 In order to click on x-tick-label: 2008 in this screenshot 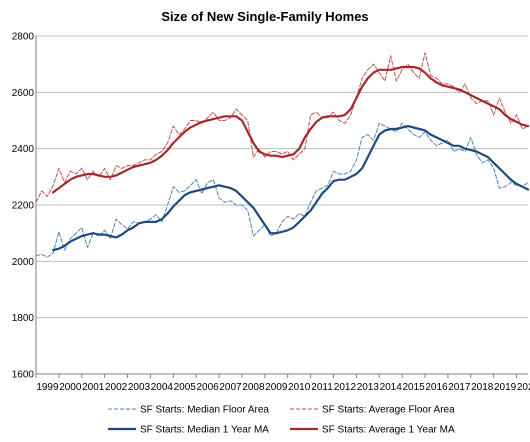, I will do `click(253, 387)`.